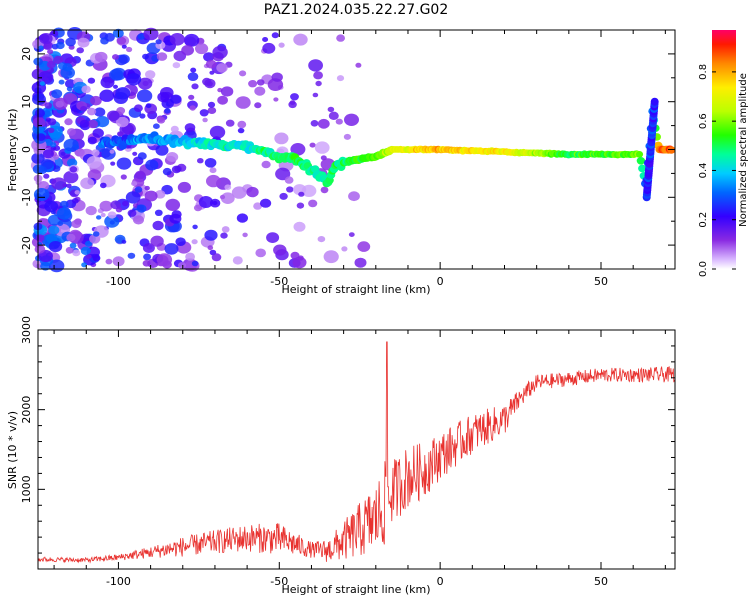 The height and width of the screenshot is (600, 750). I want to click on colorbar-tick-label: 0.6, so click(703, 121).